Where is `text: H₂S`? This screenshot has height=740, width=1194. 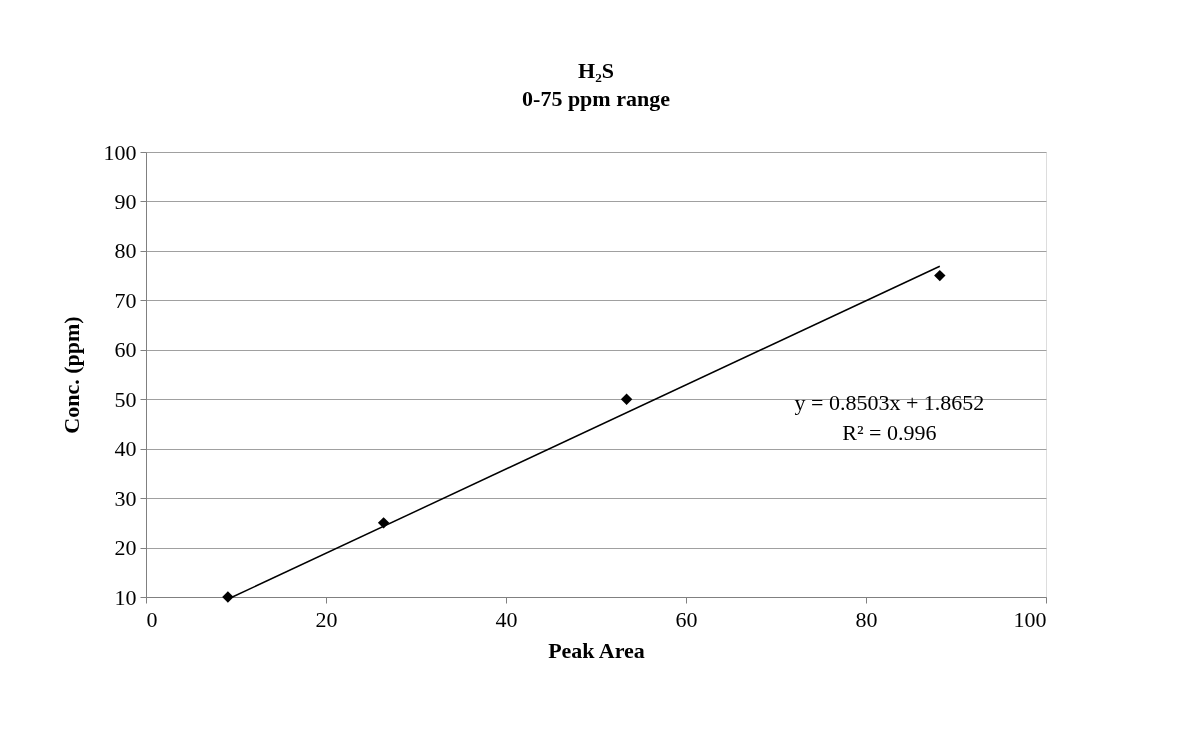 text: H₂S is located at coordinates (596, 70).